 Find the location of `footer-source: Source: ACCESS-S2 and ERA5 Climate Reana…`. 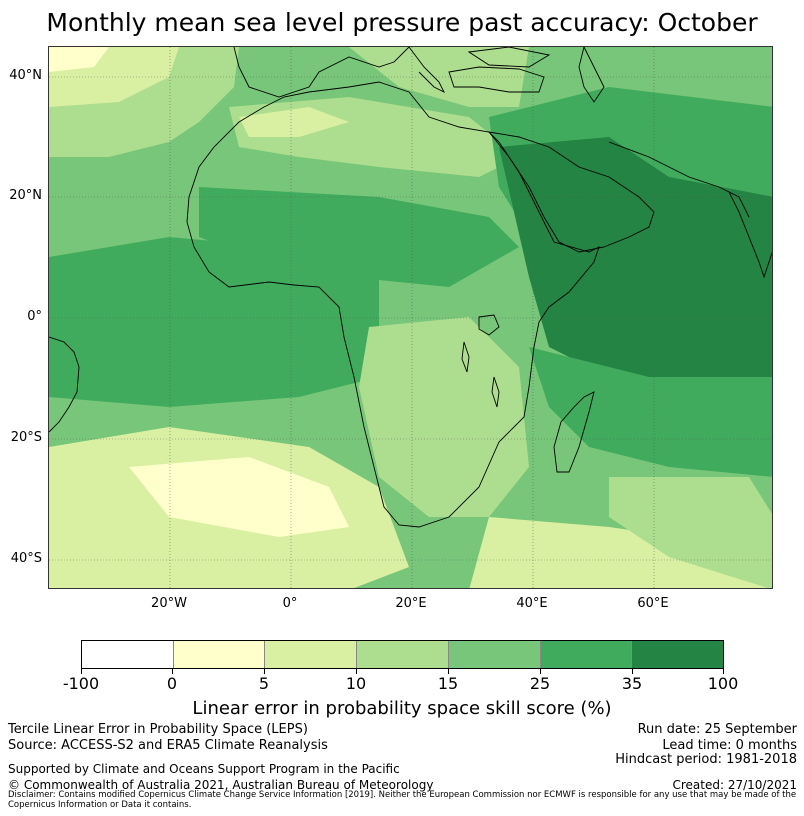

footer-source: Source: ACCESS-S2 and ERA5 Climate Reana… is located at coordinates (168, 745).